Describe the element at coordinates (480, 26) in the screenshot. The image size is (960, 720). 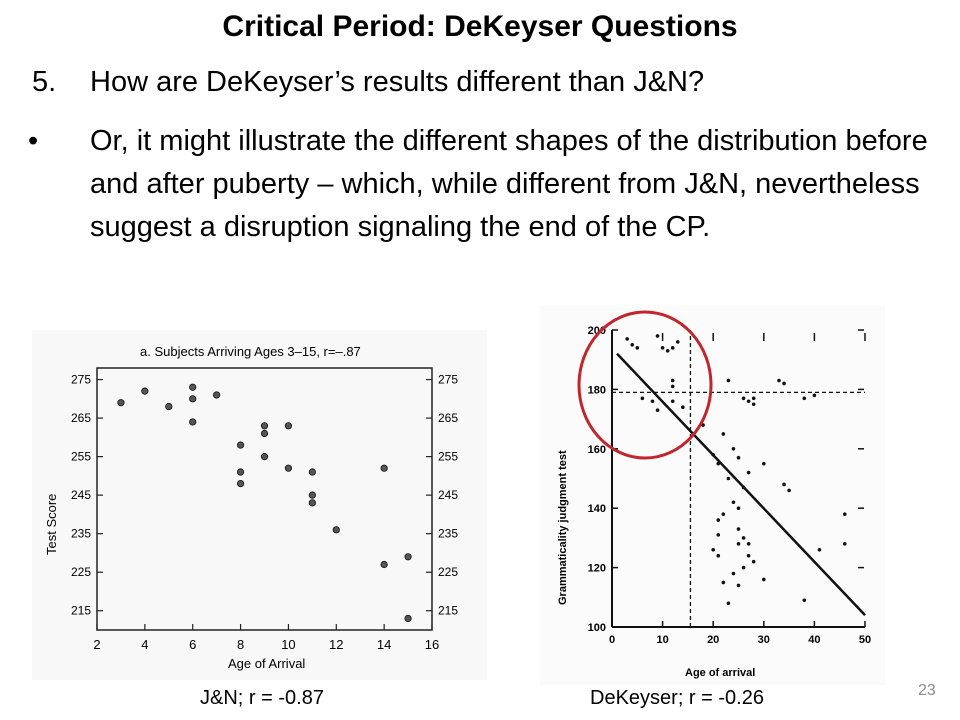
I see `slide-title: Critical Period: DeKeyser Questions` at that location.